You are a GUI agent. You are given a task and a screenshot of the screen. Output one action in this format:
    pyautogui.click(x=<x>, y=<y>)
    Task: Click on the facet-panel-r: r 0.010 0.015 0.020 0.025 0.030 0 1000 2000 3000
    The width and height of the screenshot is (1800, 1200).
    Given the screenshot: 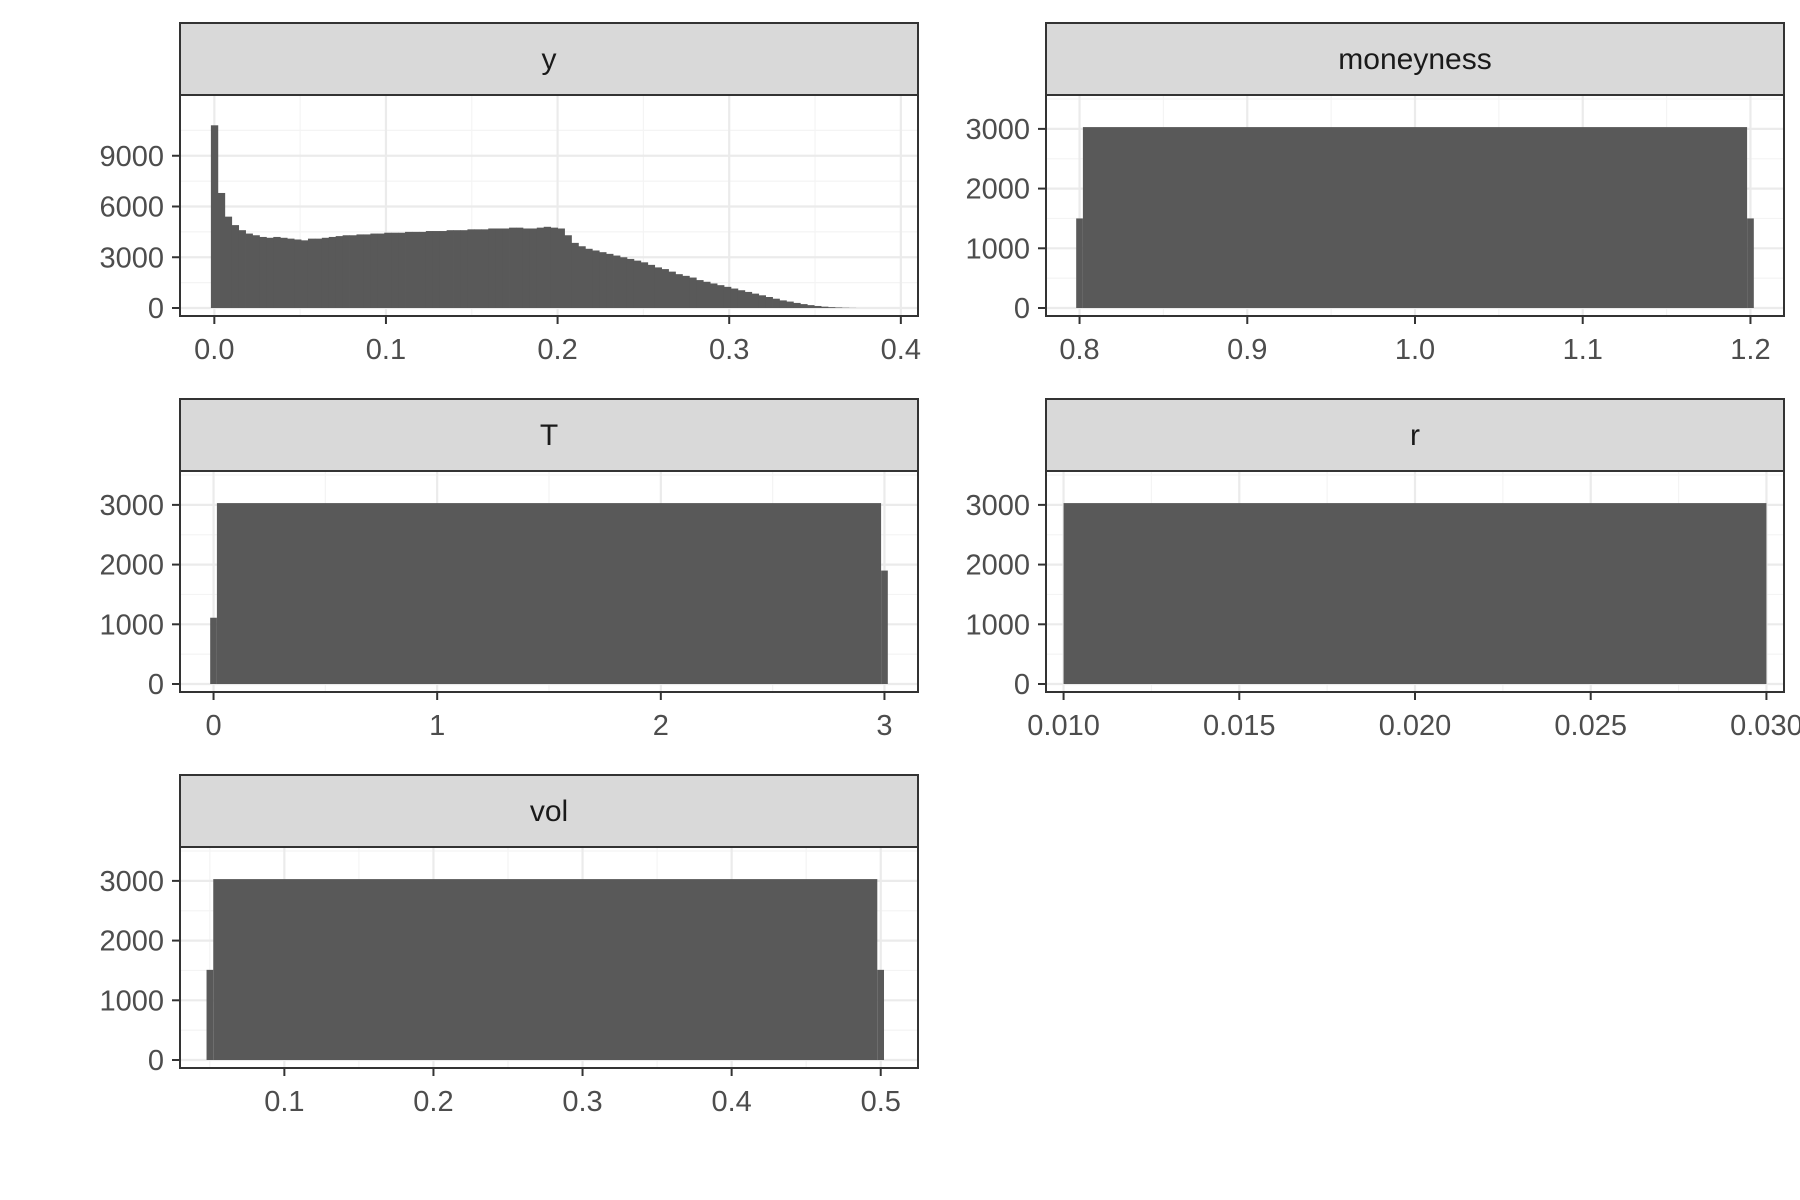 What is the action you would take?
    pyautogui.click(x=1382, y=570)
    